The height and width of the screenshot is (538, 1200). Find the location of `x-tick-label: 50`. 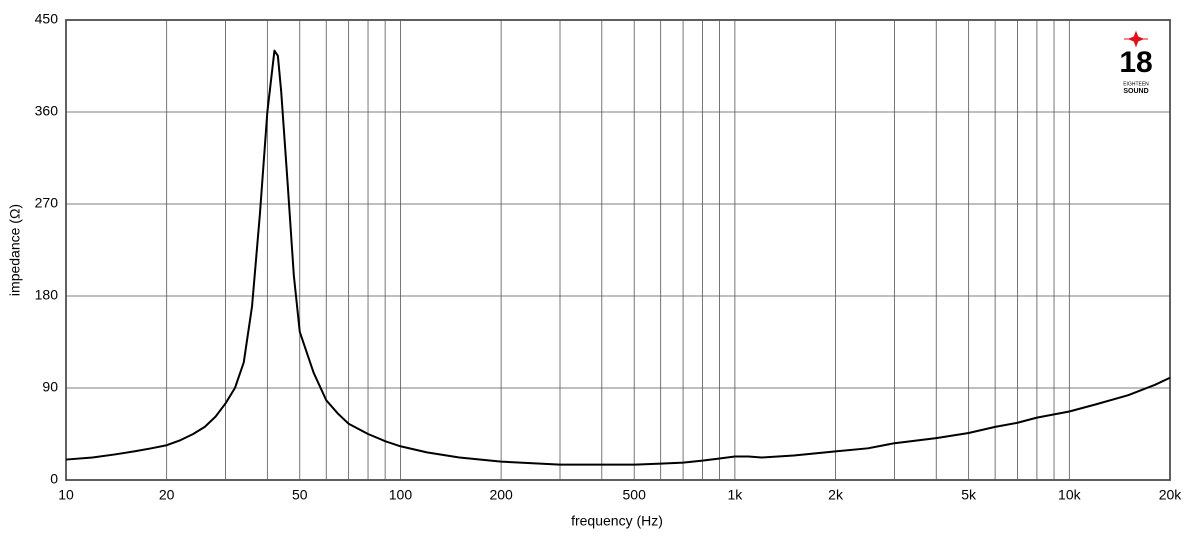

x-tick-label: 50 is located at coordinates (300, 495).